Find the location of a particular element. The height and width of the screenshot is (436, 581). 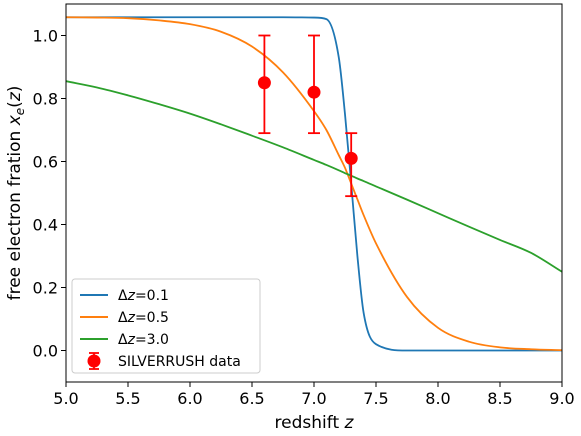

x-axis-label-prefix: redshift is located at coordinates (310, 423).